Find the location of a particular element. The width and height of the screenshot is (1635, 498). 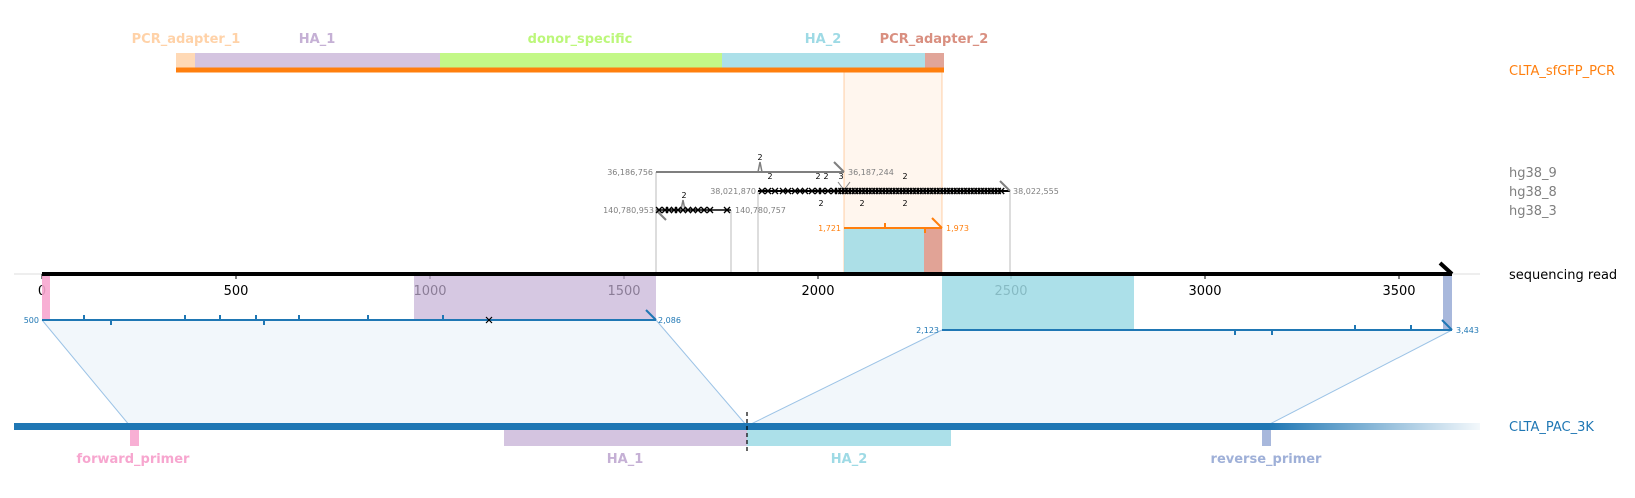

pac2-start-label: 2,123 is located at coordinates (927, 330).